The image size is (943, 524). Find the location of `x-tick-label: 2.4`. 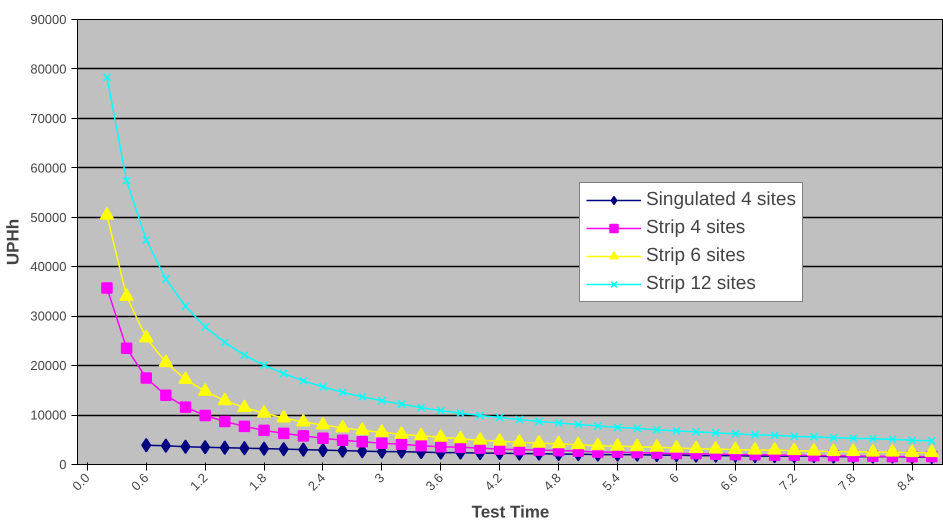

x-tick-label: 2.4 is located at coordinates (316, 482).